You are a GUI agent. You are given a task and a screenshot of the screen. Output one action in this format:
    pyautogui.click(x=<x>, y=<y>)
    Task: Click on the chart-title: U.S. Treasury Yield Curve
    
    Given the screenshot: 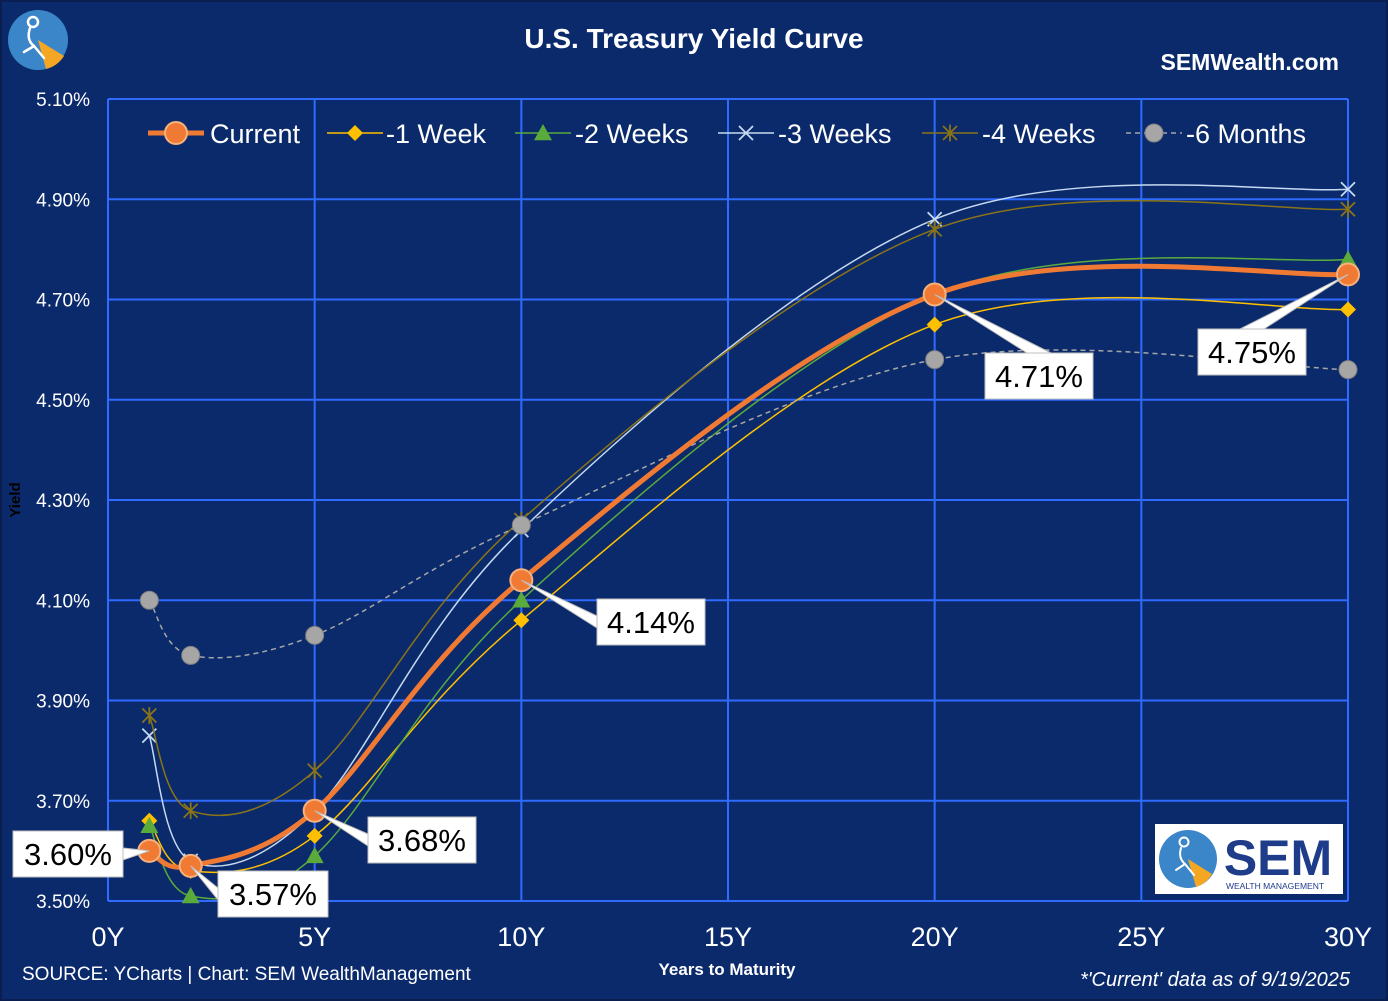 What is the action you would take?
    pyautogui.click(x=693, y=38)
    